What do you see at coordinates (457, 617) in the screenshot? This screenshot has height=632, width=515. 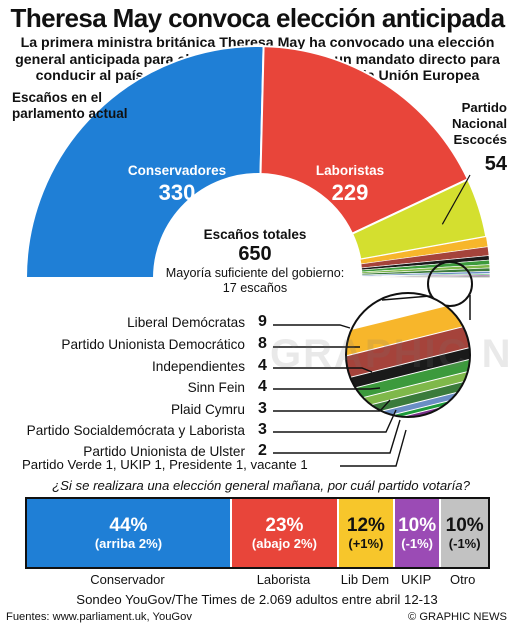 I see `copyright: © GRAPHIC NEWS` at bounding box center [457, 617].